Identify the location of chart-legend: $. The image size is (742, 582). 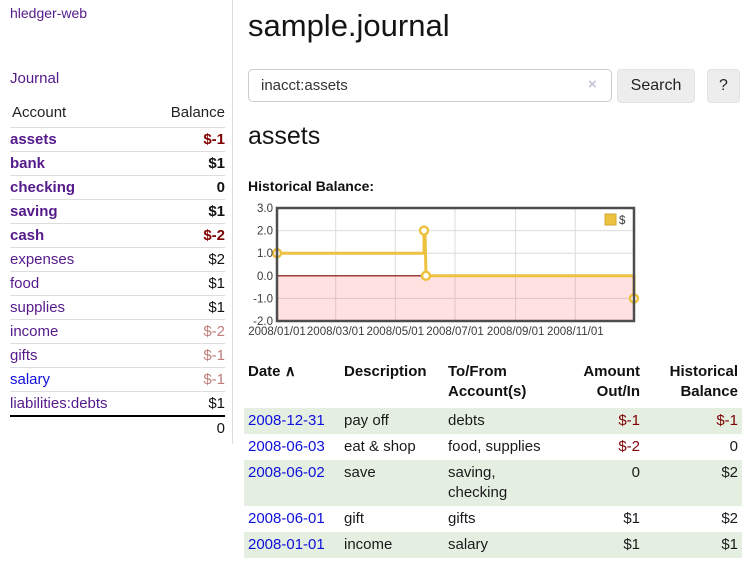
(615, 220).